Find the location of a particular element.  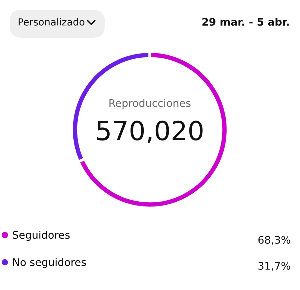

data-label: 68,3% is located at coordinates (274, 241).